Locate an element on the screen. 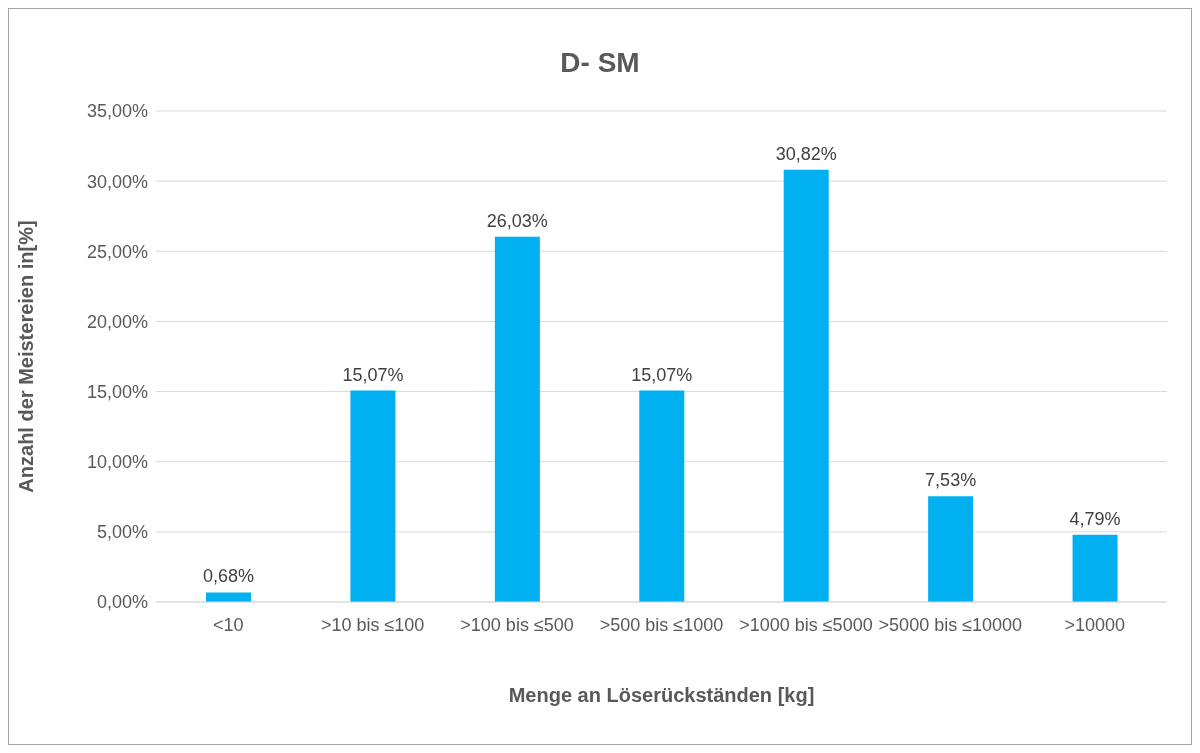 Image resolution: width=1200 pixels, height=753 pixels. x-tick-label: >500 bis ≤1000 is located at coordinates (661, 624).